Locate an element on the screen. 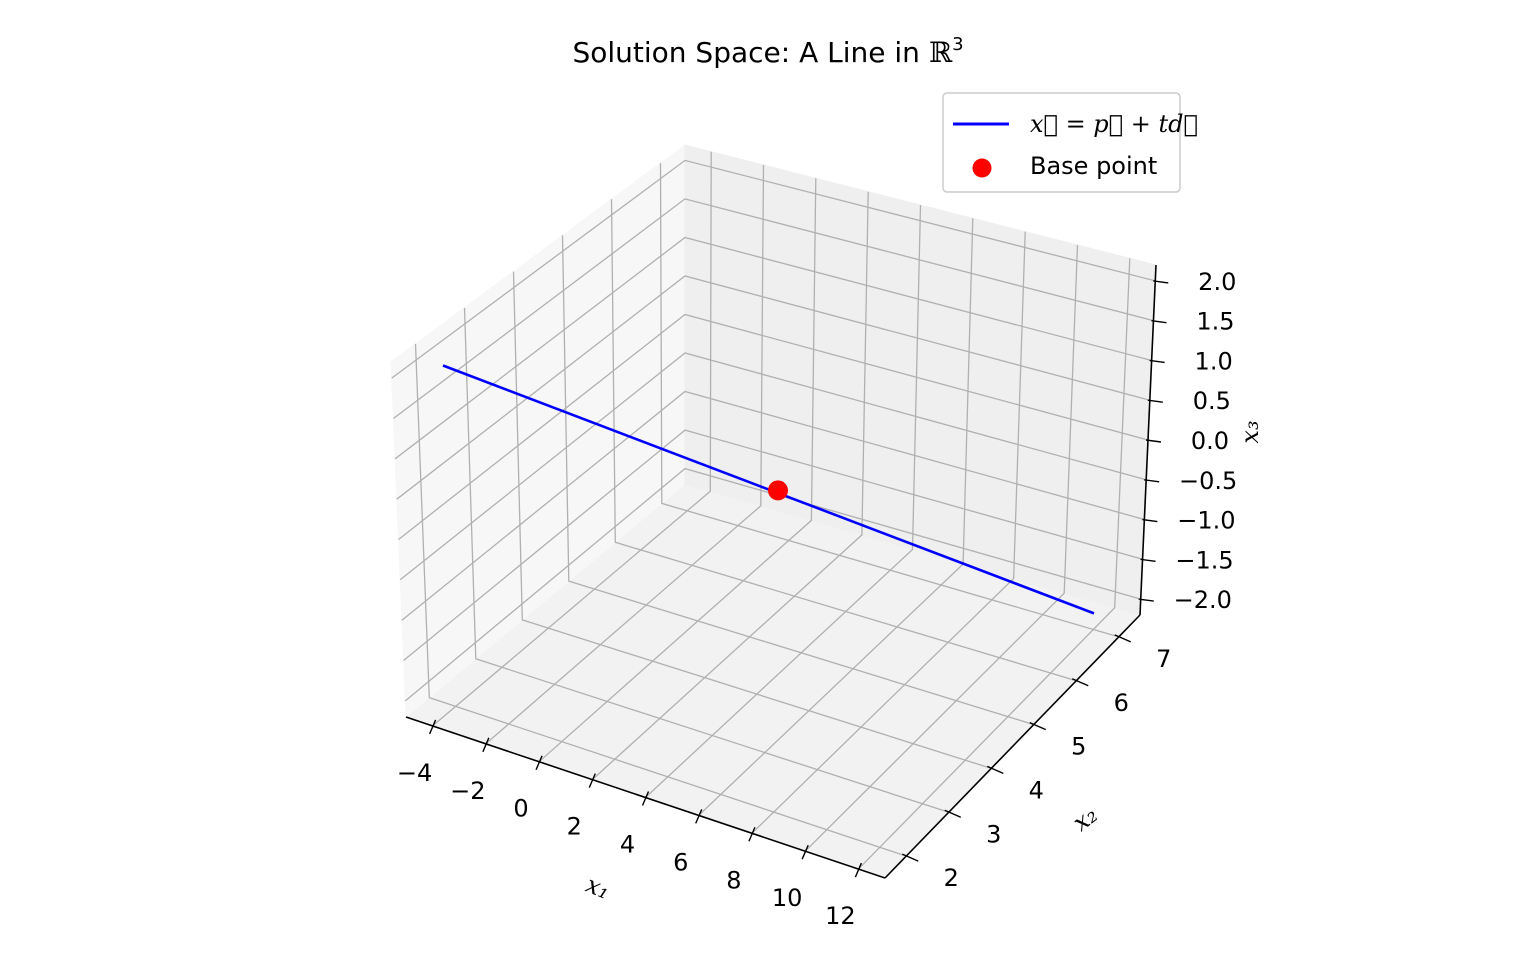 The height and width of the screenshot is (960, 1536). x-tick-label-6: 8 is located at coordinates (733, 880).